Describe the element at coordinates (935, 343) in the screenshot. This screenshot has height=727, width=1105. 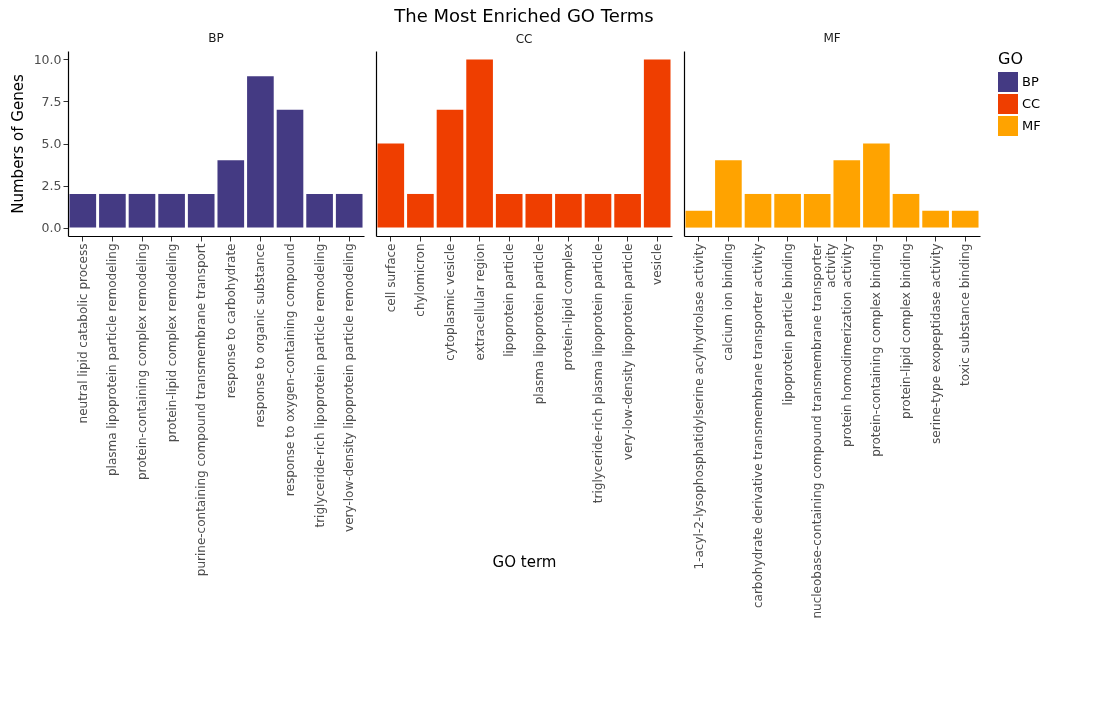
I see `x-tick-label: serine-type exopeptidase activity` at that location.